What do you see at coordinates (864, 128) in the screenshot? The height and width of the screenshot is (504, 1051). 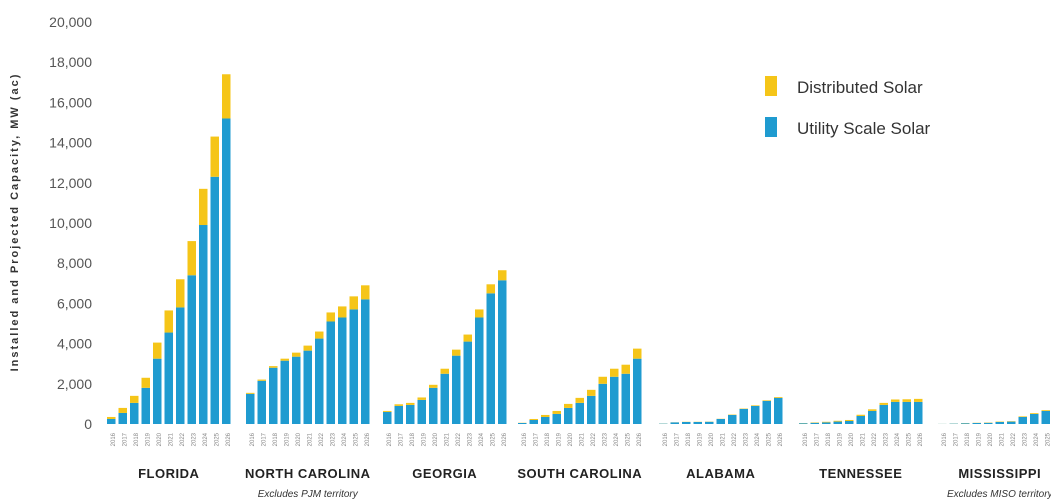 I see `legend-label-utility: Utility Scale Solar` at bounding box center [864, 128].